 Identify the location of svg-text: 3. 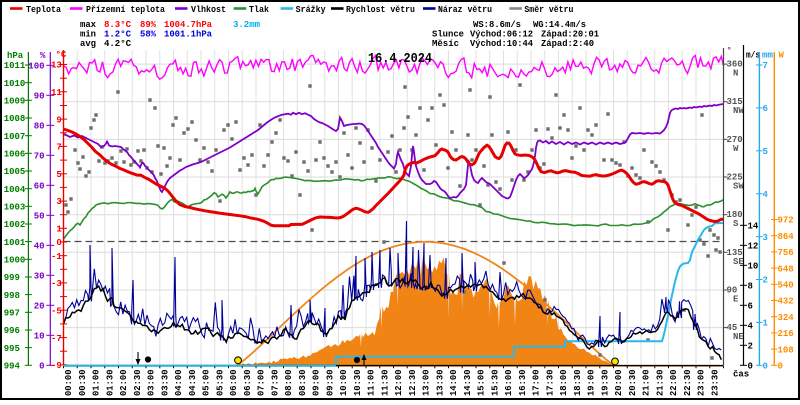
(765, 238).